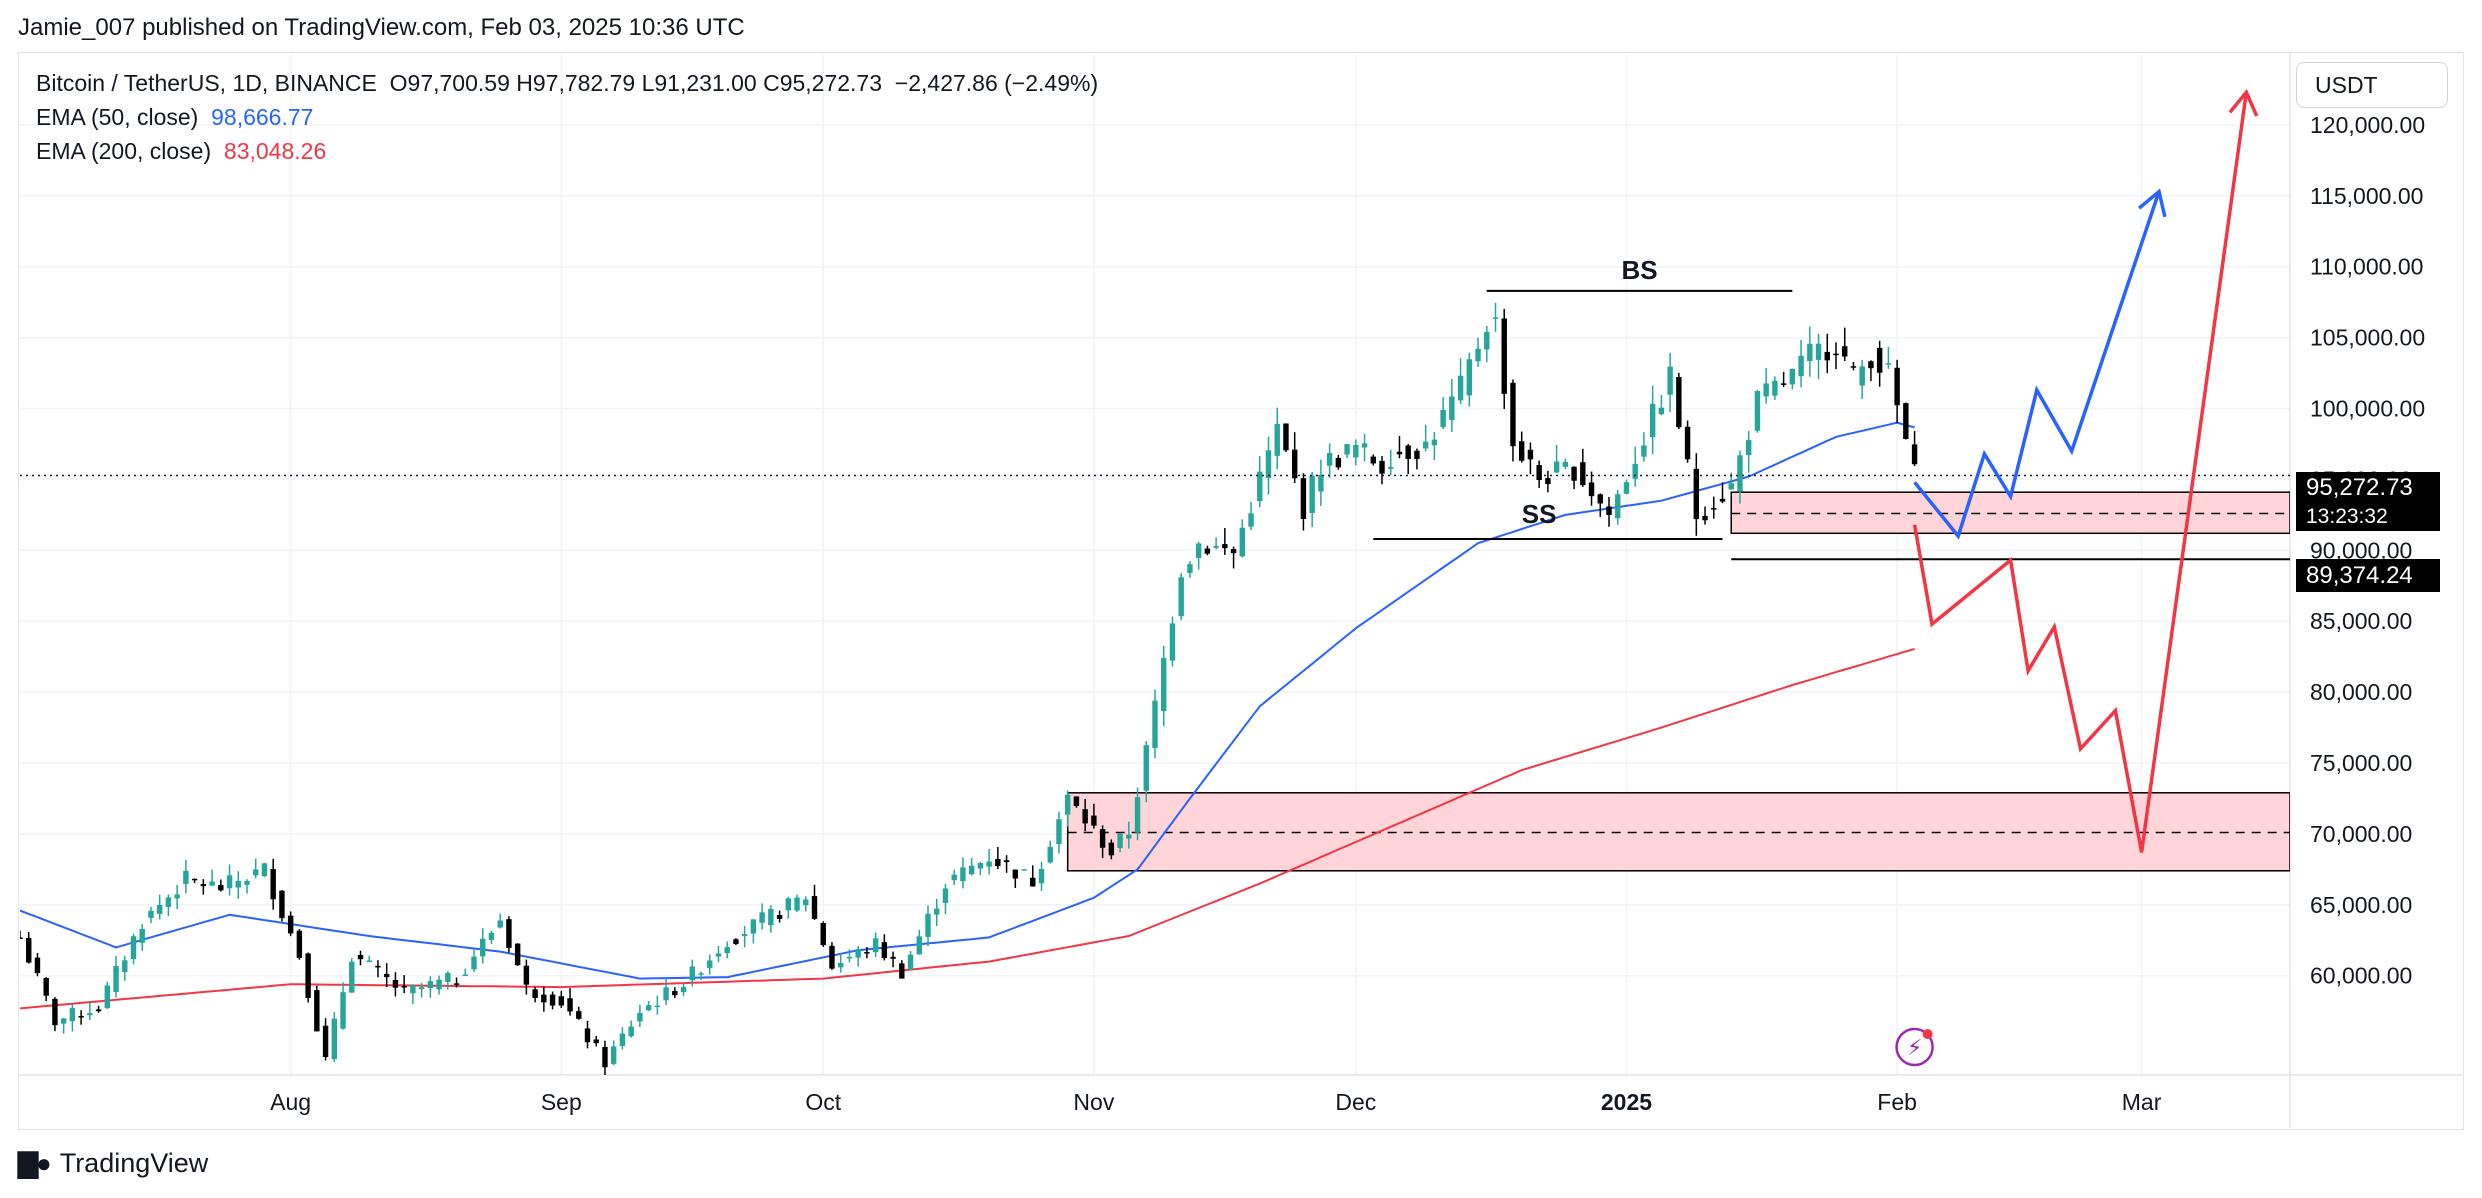 Image resolution: width=2482 pixels, height=1198 pixels. I want to click on x-tick-label: Mar, so click(2142, 1102).